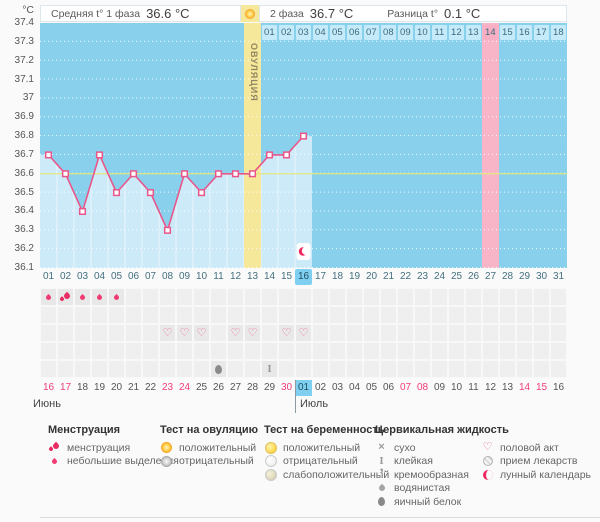  I want to click on calendar-date-cell: 19, so click(99, 387).